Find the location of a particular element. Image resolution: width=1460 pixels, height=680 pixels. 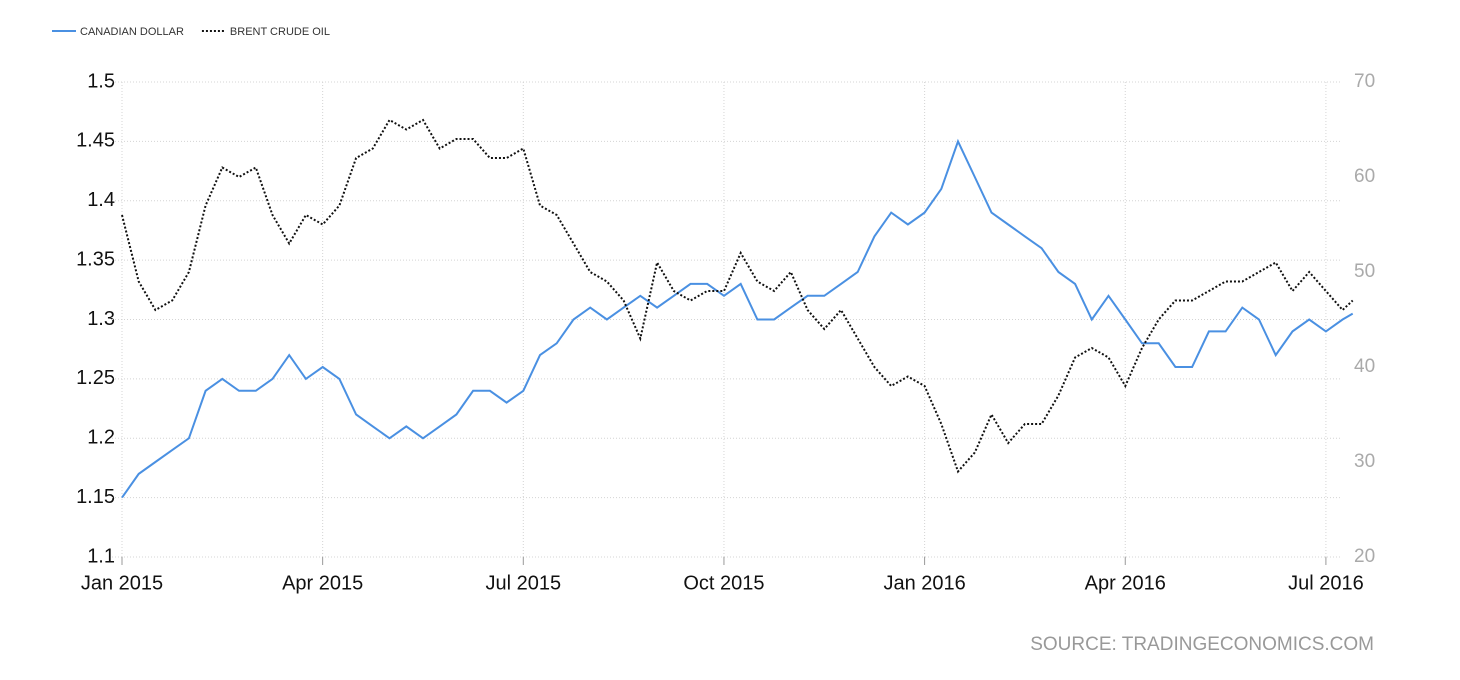

y2-tick-label: 20 is located at coordinates (1364, 556).